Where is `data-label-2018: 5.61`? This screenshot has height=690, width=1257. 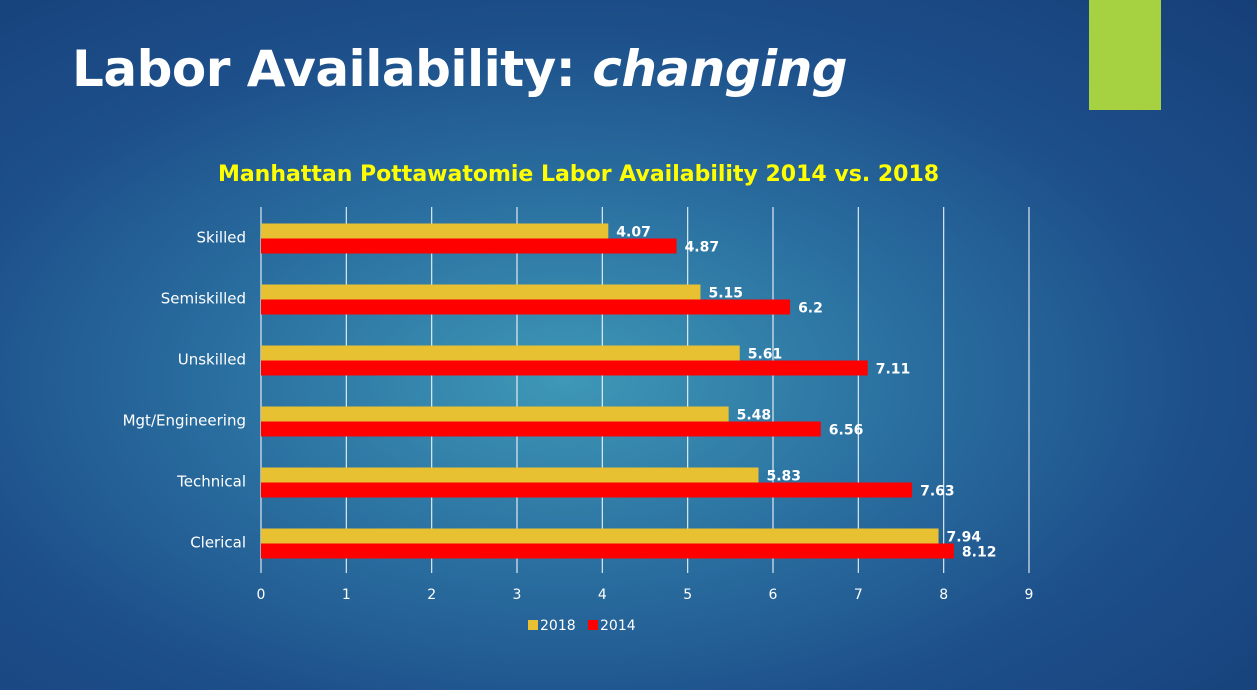
data-label-2018: 5.61 is located at coordinates (765, 355).